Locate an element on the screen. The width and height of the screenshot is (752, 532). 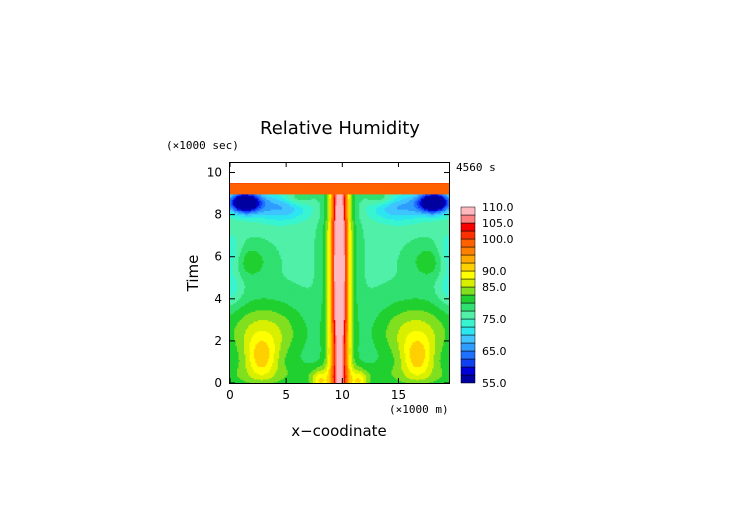
y-tick-label: 4 is located at coordinates (218, 299).